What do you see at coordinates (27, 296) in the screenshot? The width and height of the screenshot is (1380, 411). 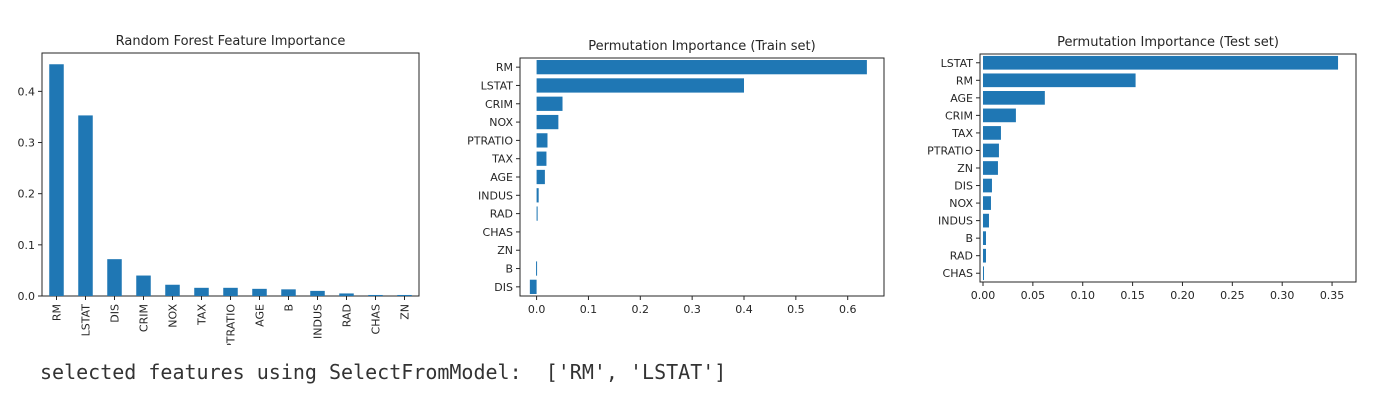 I see `y-tick-label: 0.0` at bounding box center [27, 296].